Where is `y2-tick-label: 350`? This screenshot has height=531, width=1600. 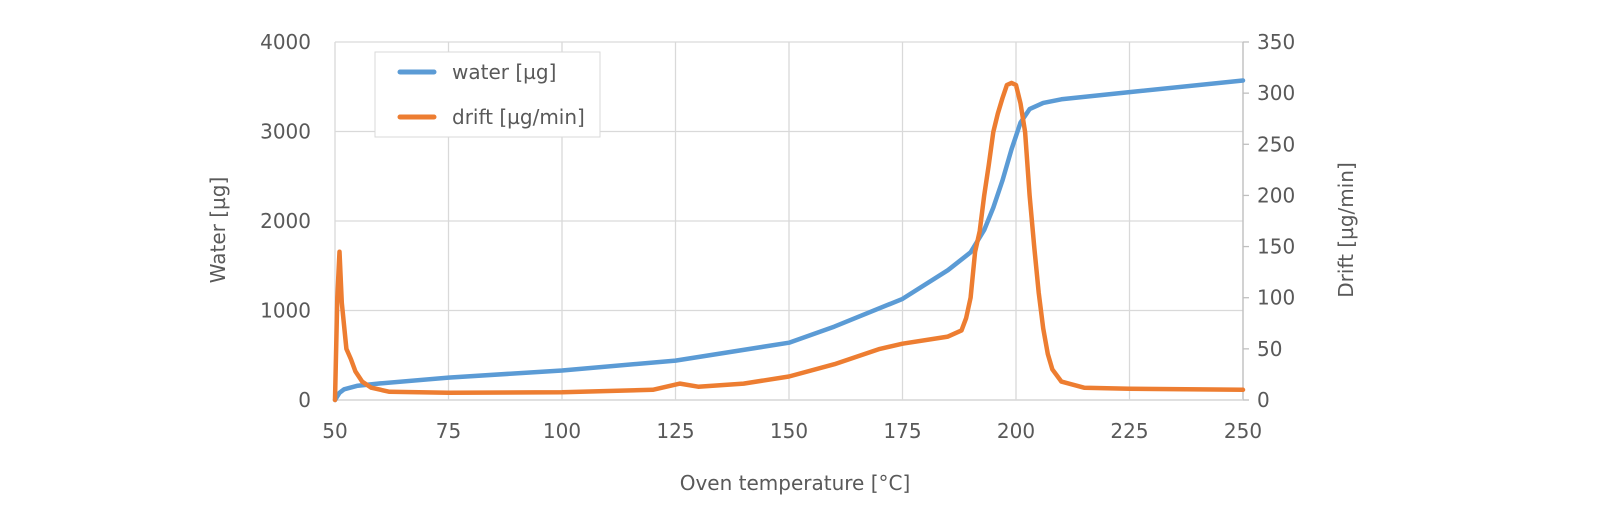
y2-tick-label: 350 is located at coordinates (1276, 42).